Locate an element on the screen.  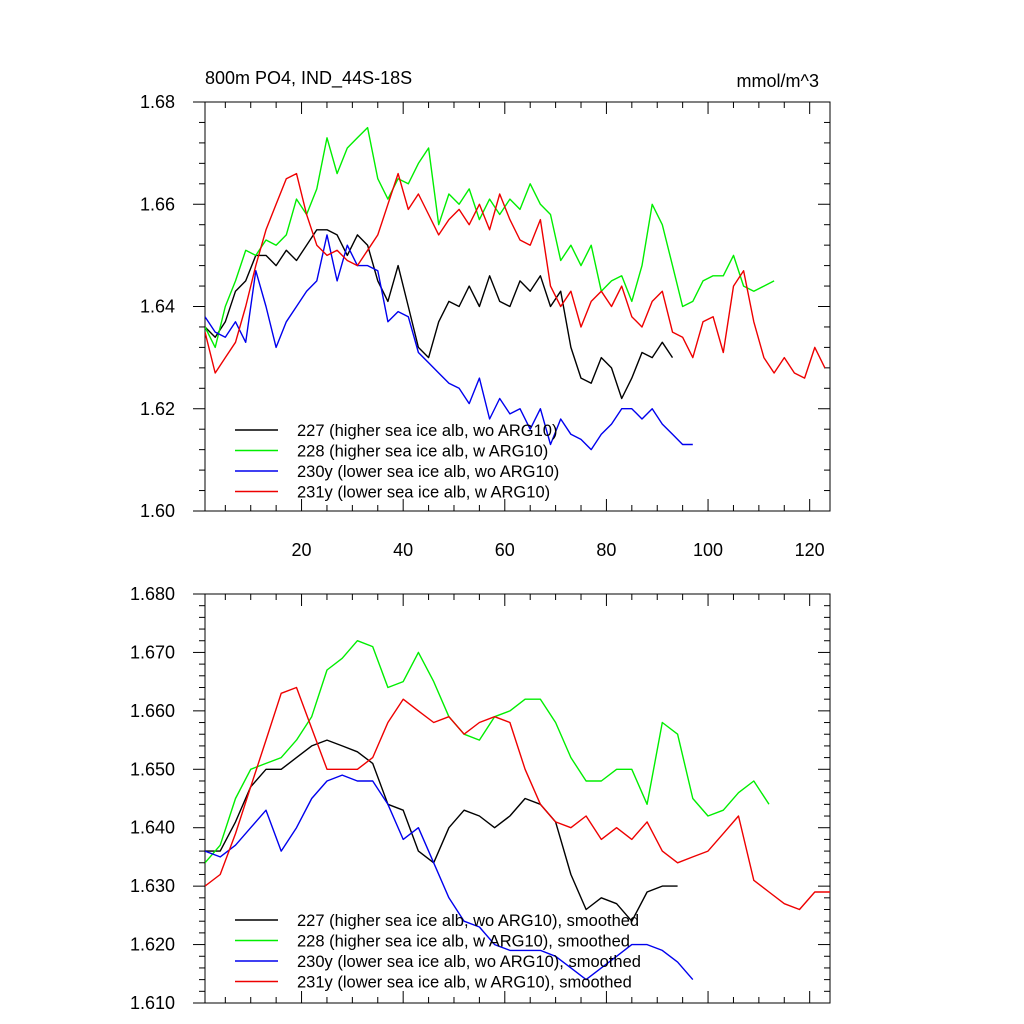
y-tick-label: 1.630 is located at coordinates (152, 886).